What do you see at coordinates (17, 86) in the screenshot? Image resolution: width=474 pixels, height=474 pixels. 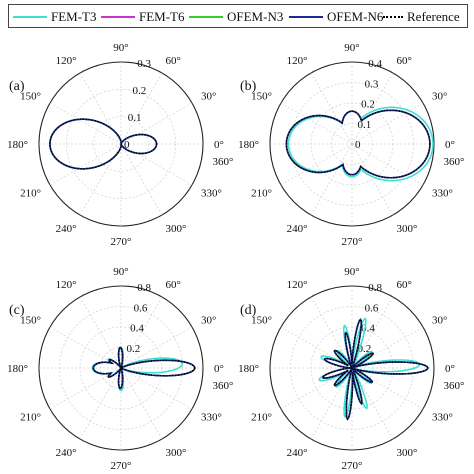 I see `panel-label: (a)` at bounding box center [17, 86].